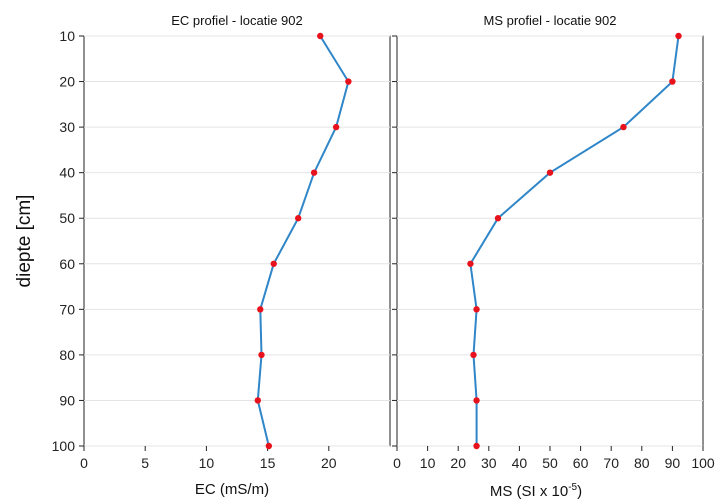 The height and width of the screenshot is (502, 715). What do you see at coordinates (703, 463) in the screenshot?
I see `ms-x-tick-label: 100` at bounding box center [703, 463].